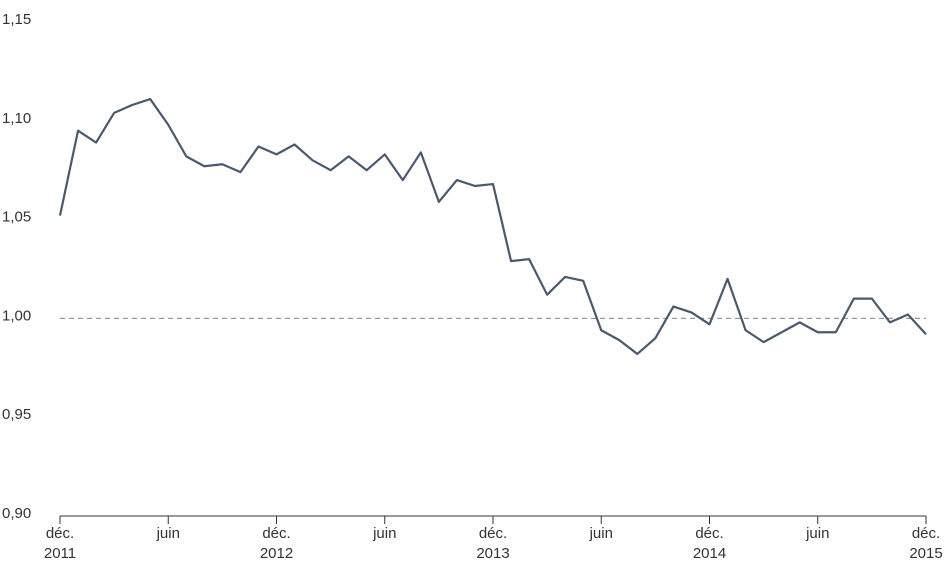 This screenshot has height=569, width=947. Describe the element at coordinates (16, 414) in the screenshot. I see `y-tick-label: 0,95` at that location.